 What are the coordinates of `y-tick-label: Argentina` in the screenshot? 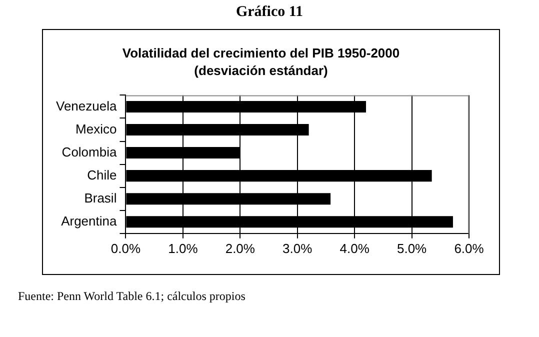 It's located at (89, 220).